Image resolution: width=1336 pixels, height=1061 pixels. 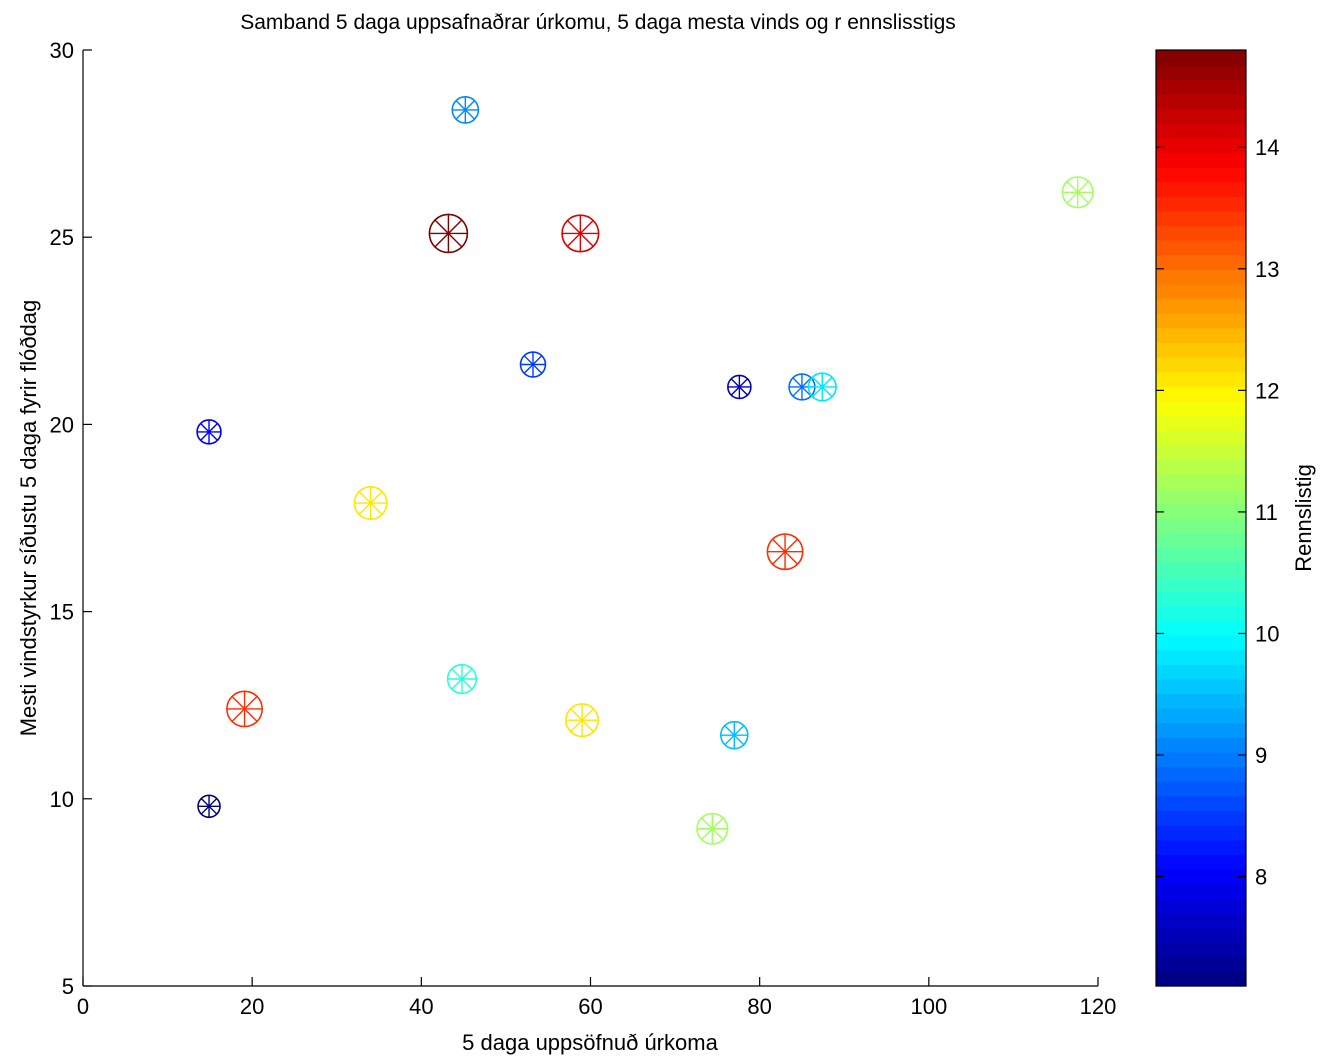 I want to click on x-tick-label: 120, so click(x=1098, y=1006).